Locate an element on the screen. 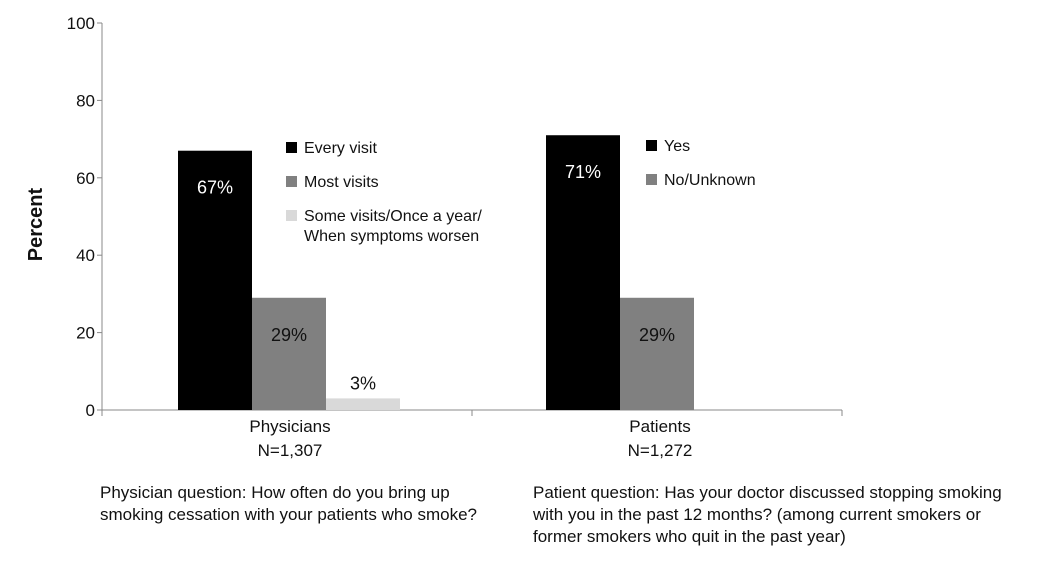  bar-value-label: 67% is located at coordinates (215, 188).